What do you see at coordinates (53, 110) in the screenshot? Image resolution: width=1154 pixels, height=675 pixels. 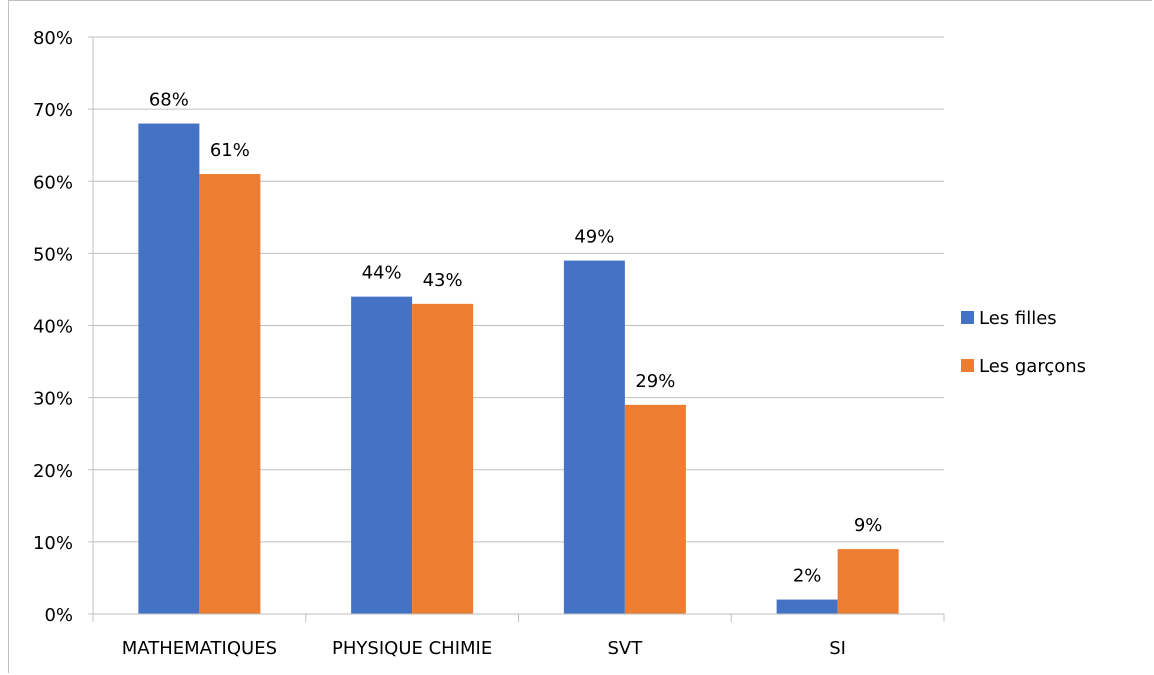 I see `y-tick-label: 70%` at bounding box center [53, 110].